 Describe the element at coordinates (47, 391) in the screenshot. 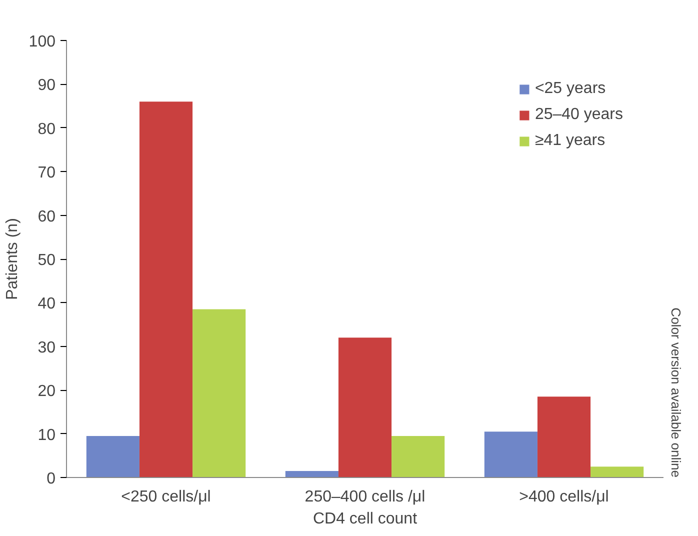

I see `y-tick-label: 20` at that location.